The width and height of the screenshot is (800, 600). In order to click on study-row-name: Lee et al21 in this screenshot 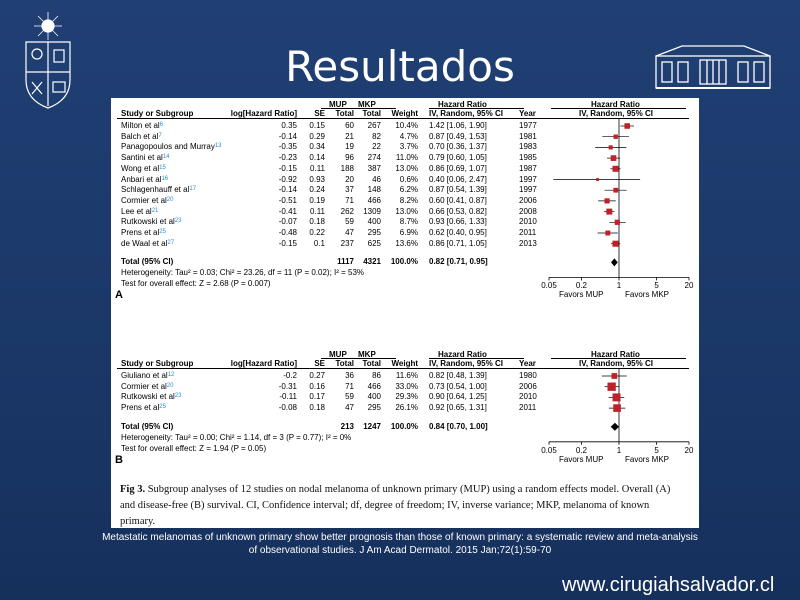, I will do `click(139, 211)`.